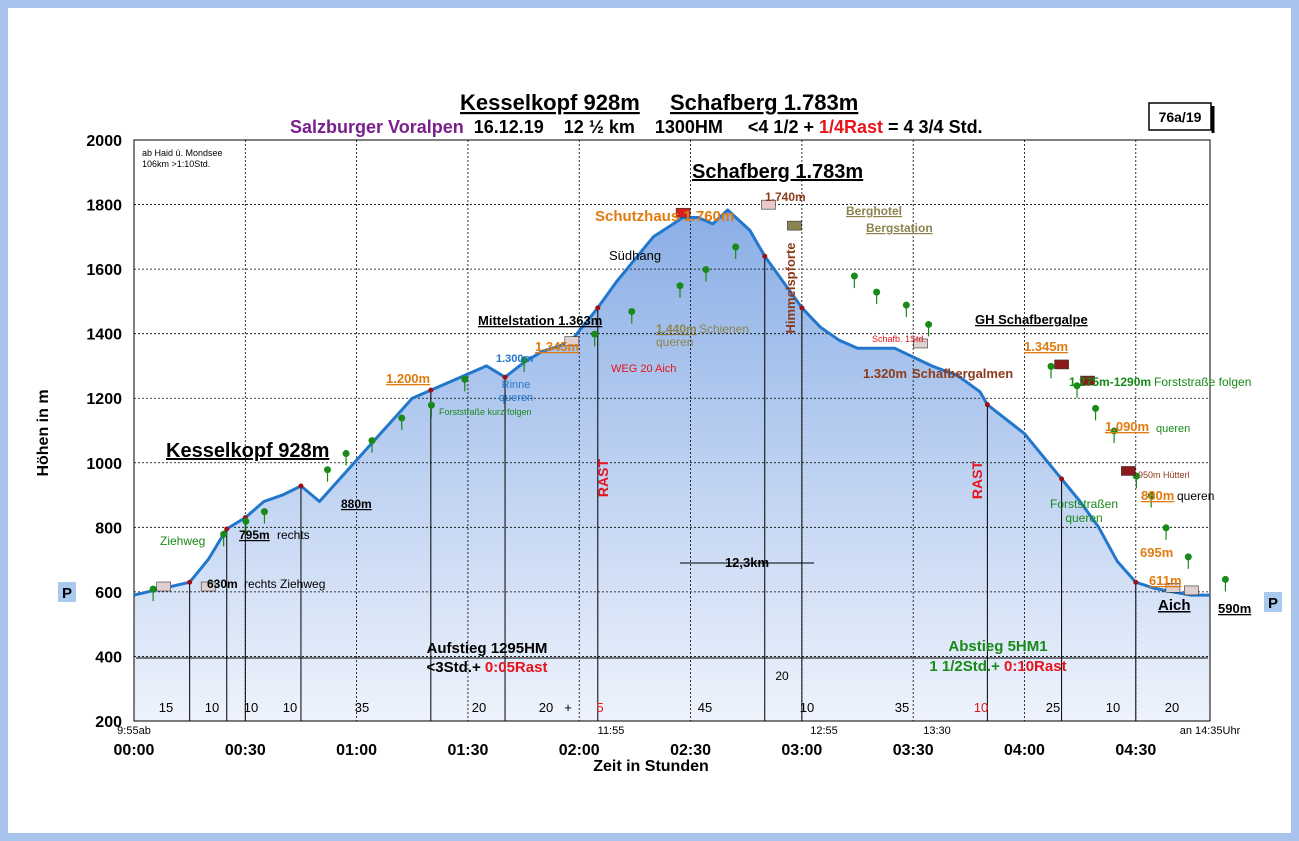 The height and width of the screenshot is (841, 1299). I want to click on label-1090: 1.090m, so click(1127, 426).